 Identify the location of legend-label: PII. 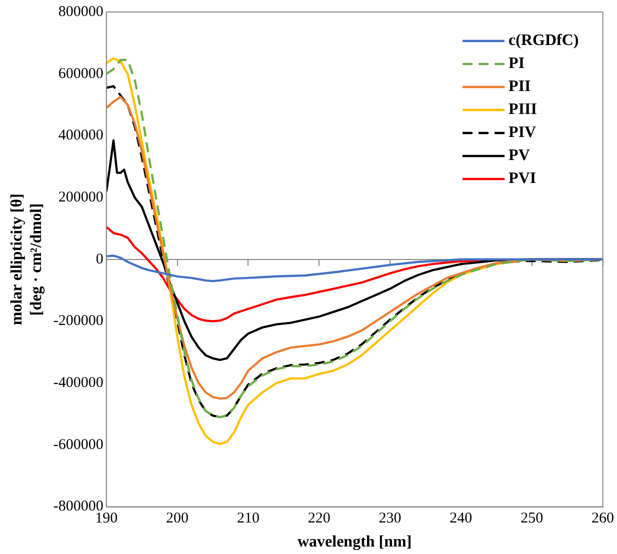
(519, 87).